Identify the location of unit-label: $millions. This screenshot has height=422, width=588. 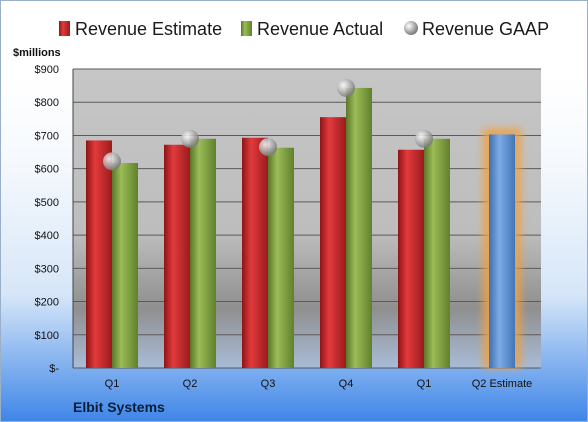
(37, 53).